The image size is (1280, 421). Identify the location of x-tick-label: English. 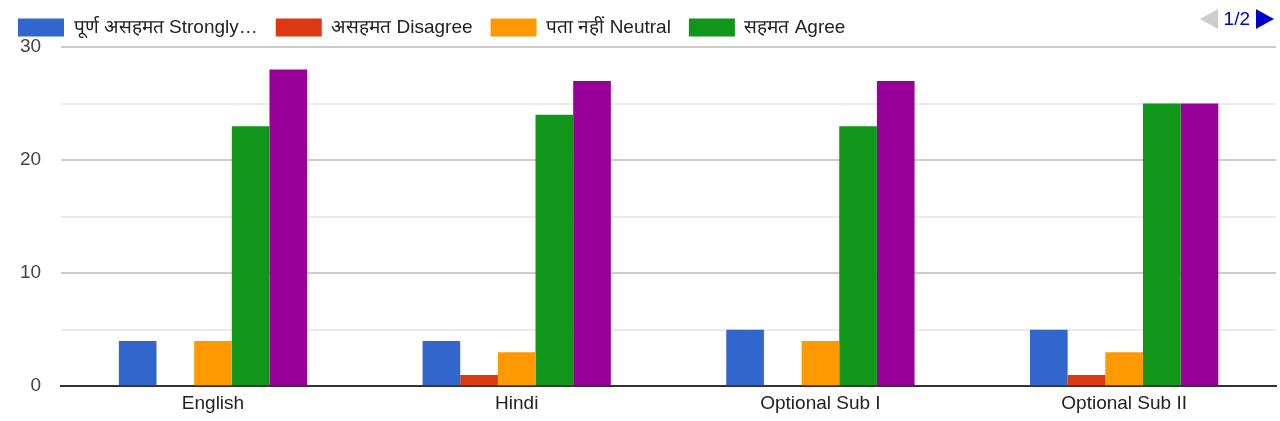
(213, 402).